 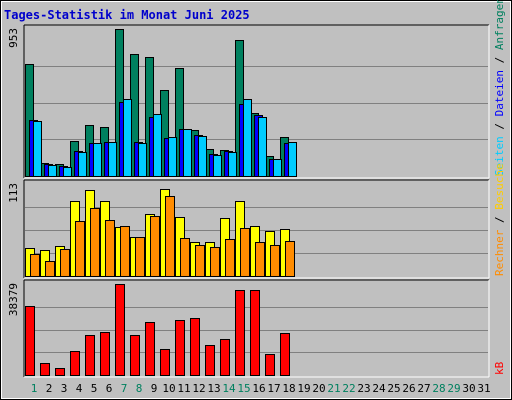 What do you see at coordinates (243, 388) in the screenshot?
I see `x-tick-label: 15` at bounding box center [243, 388].